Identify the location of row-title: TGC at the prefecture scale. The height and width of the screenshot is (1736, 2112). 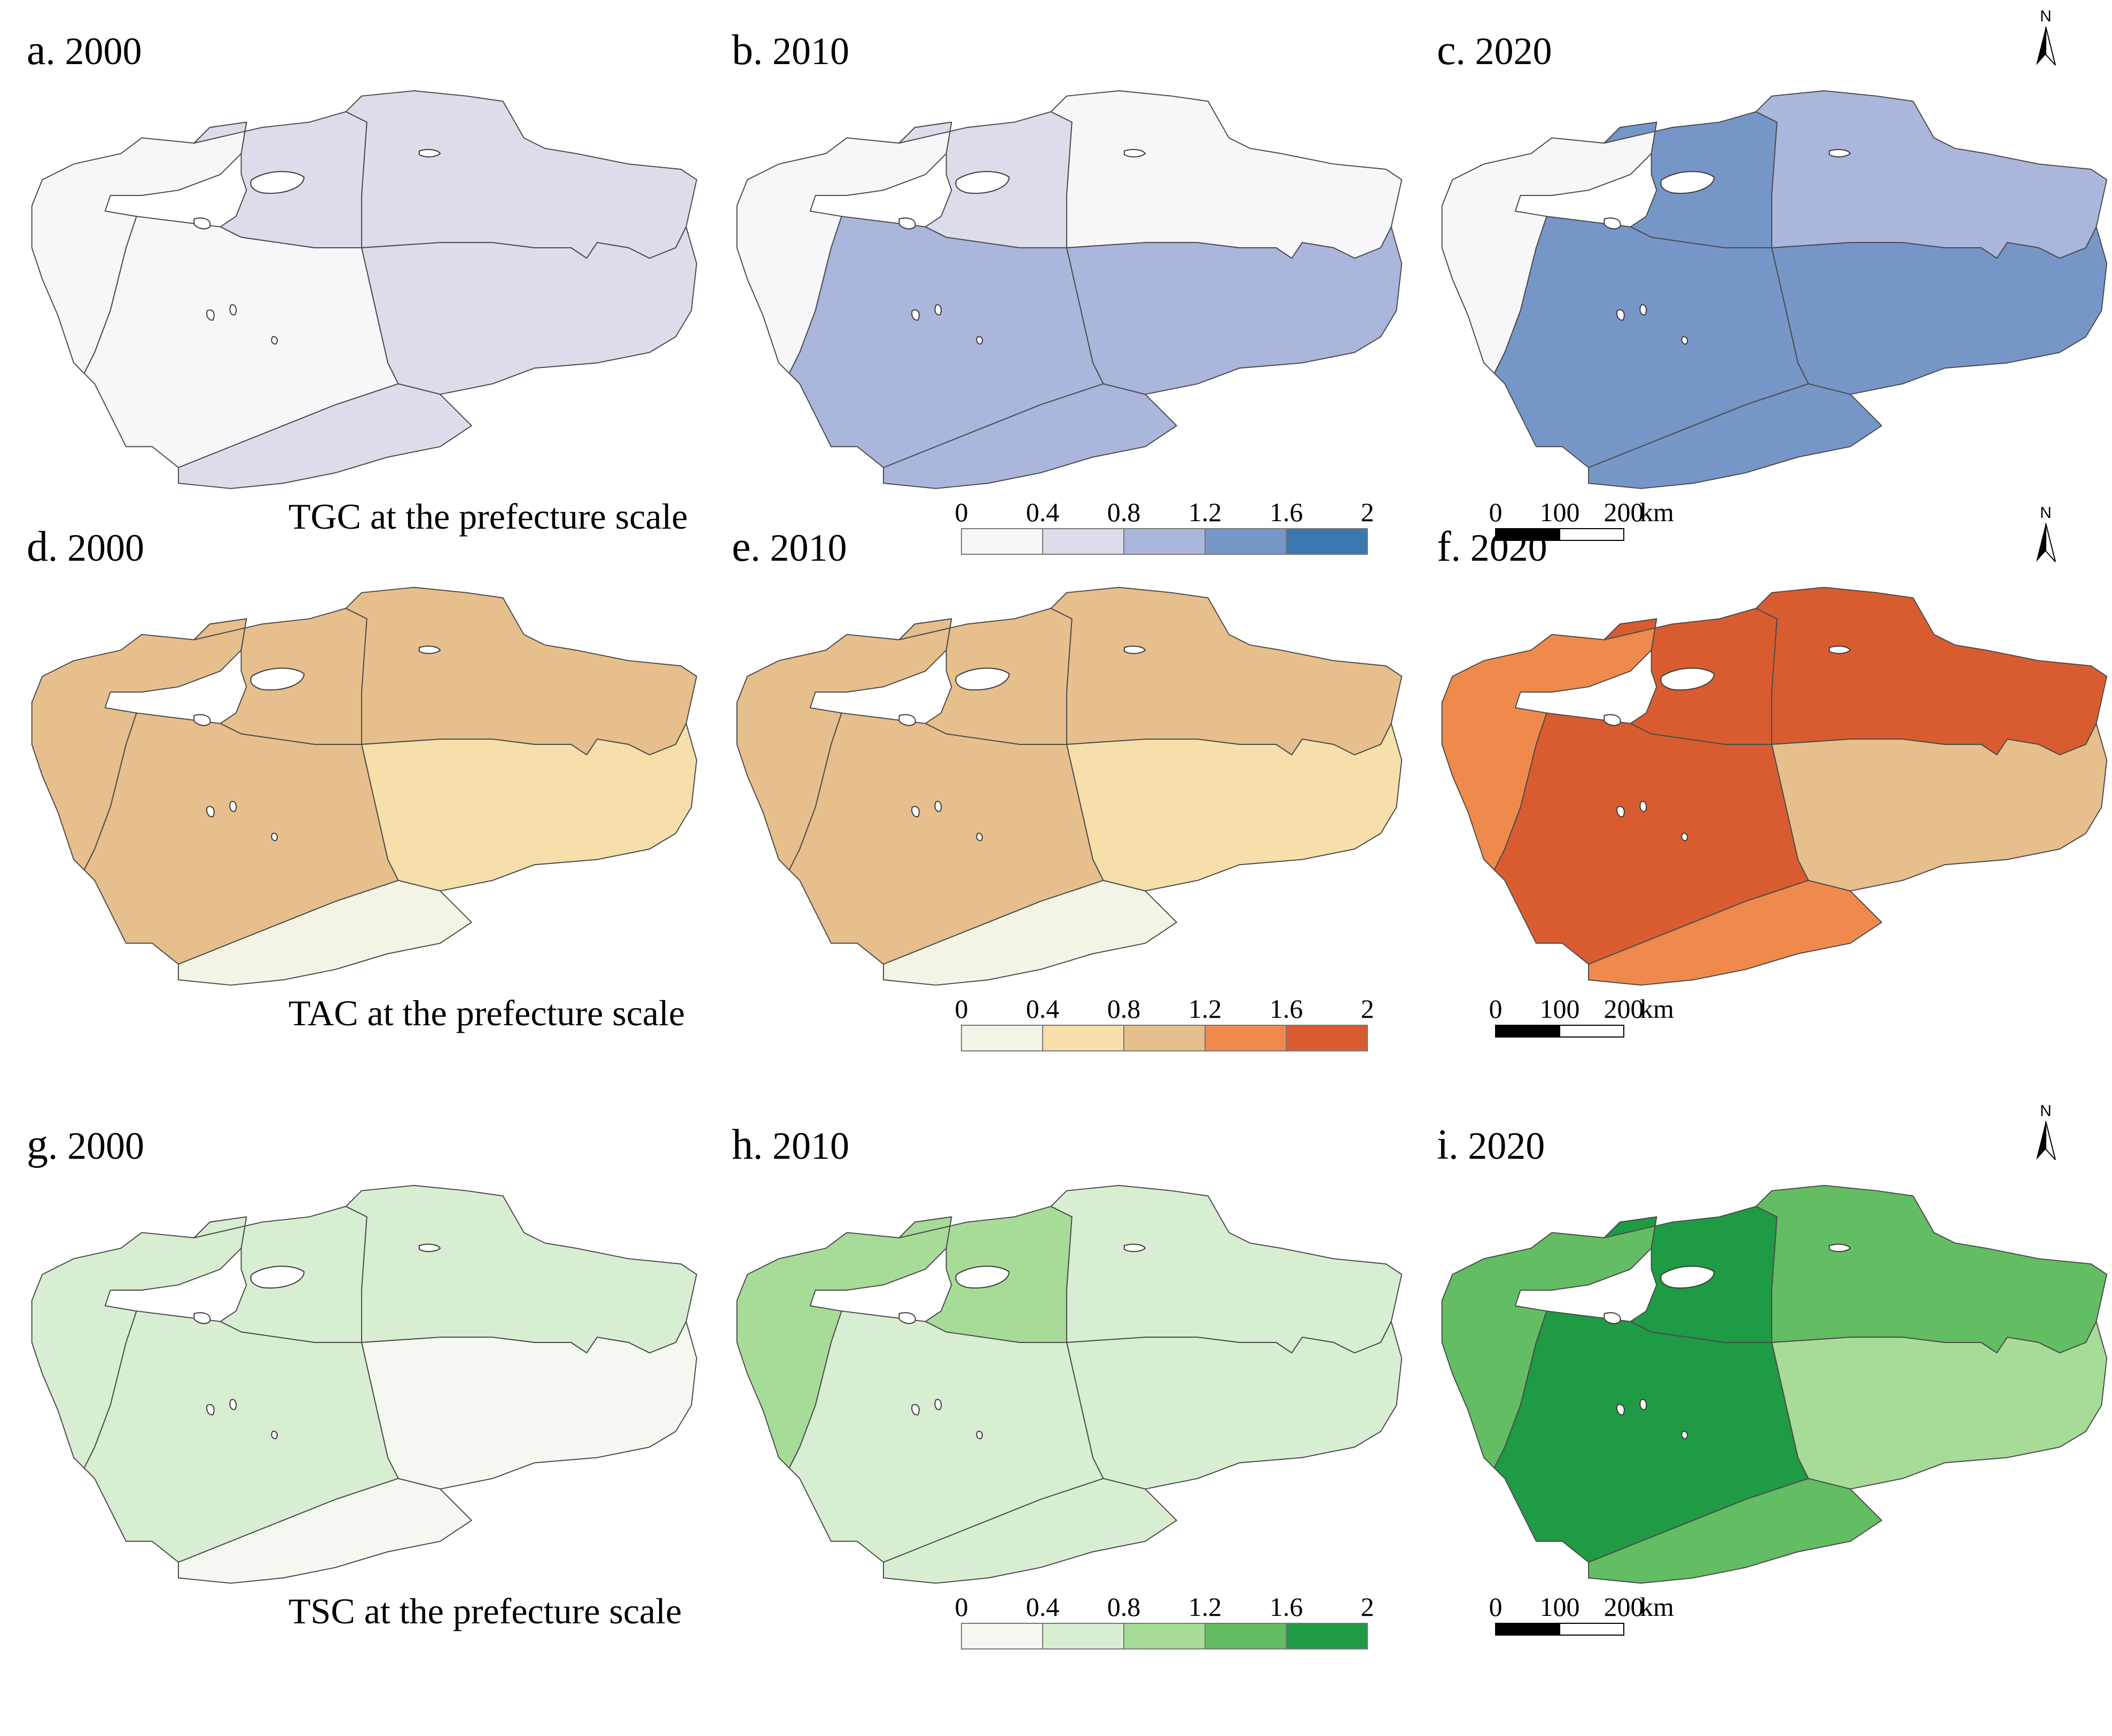
(488, 516).